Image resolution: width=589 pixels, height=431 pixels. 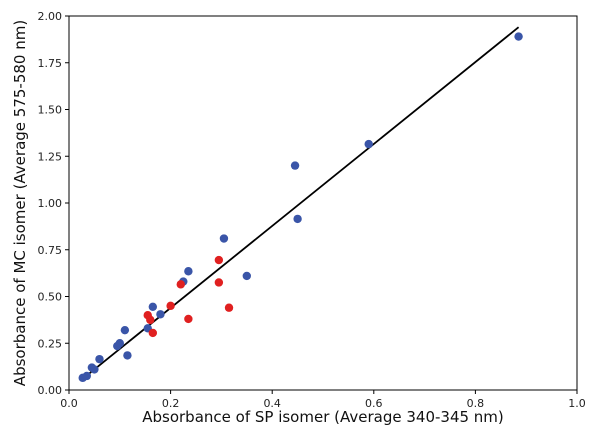 What do you see at coordinates (50, 16) in the screenshot?
I see `y-tick-label: 2.00` at bounding box center [50, 16].